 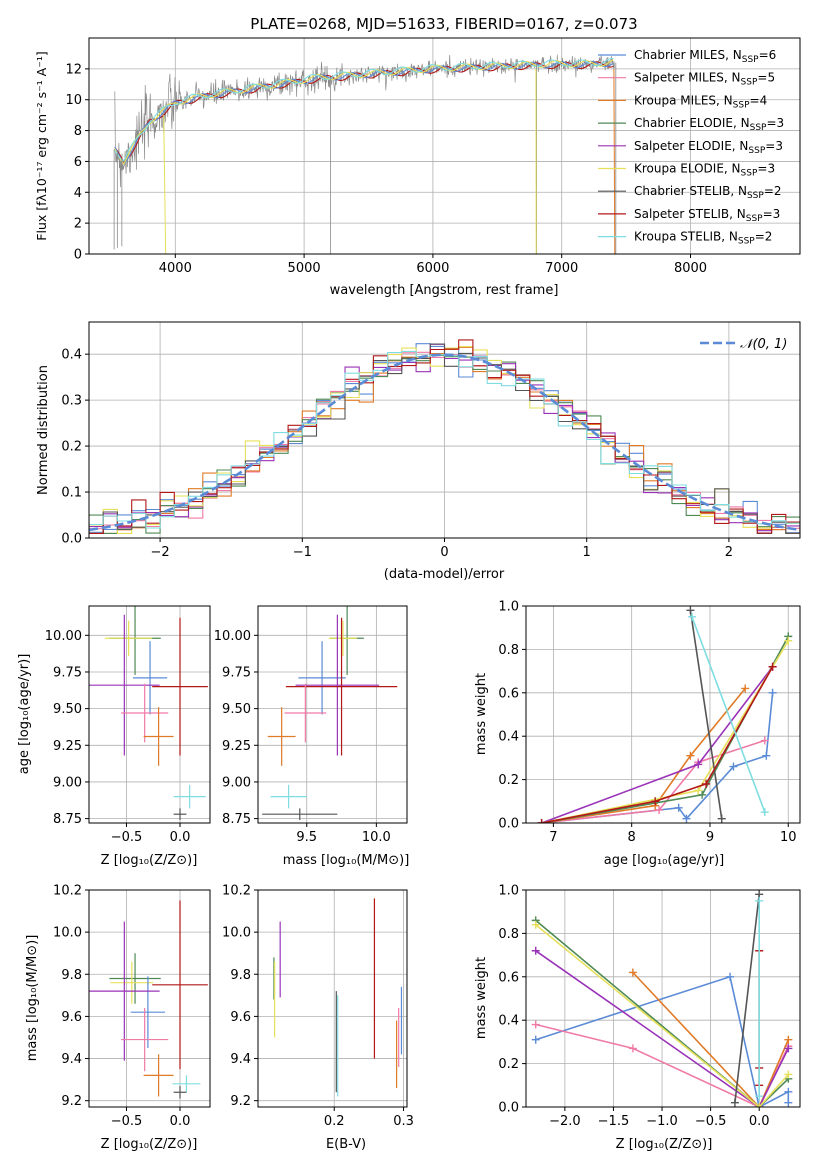 I want to click on x-tick-label: −0.5, so click(x=711, y=1121).